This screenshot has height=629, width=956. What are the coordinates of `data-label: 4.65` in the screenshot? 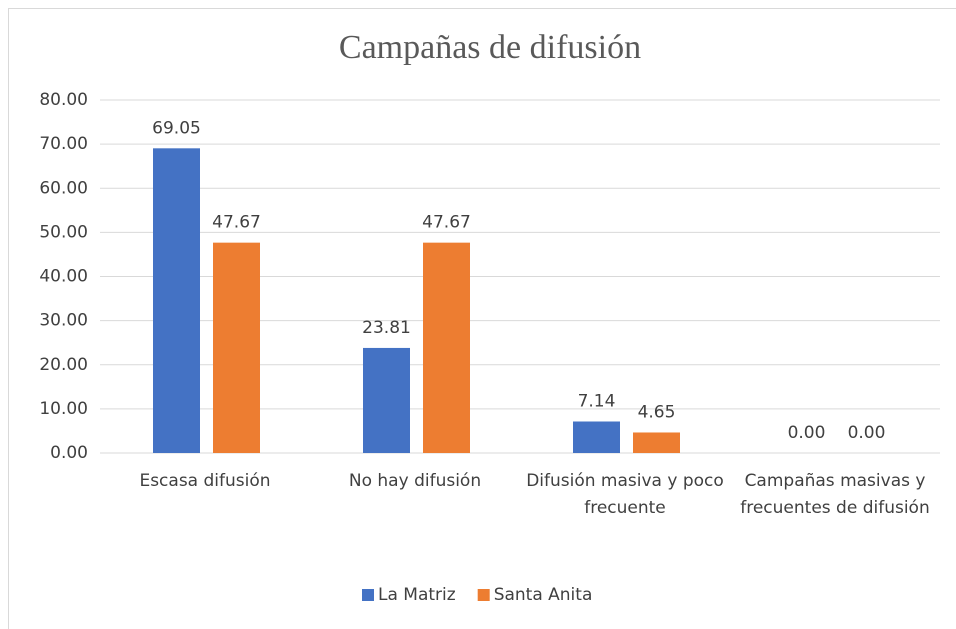 It's located at (657, 412).